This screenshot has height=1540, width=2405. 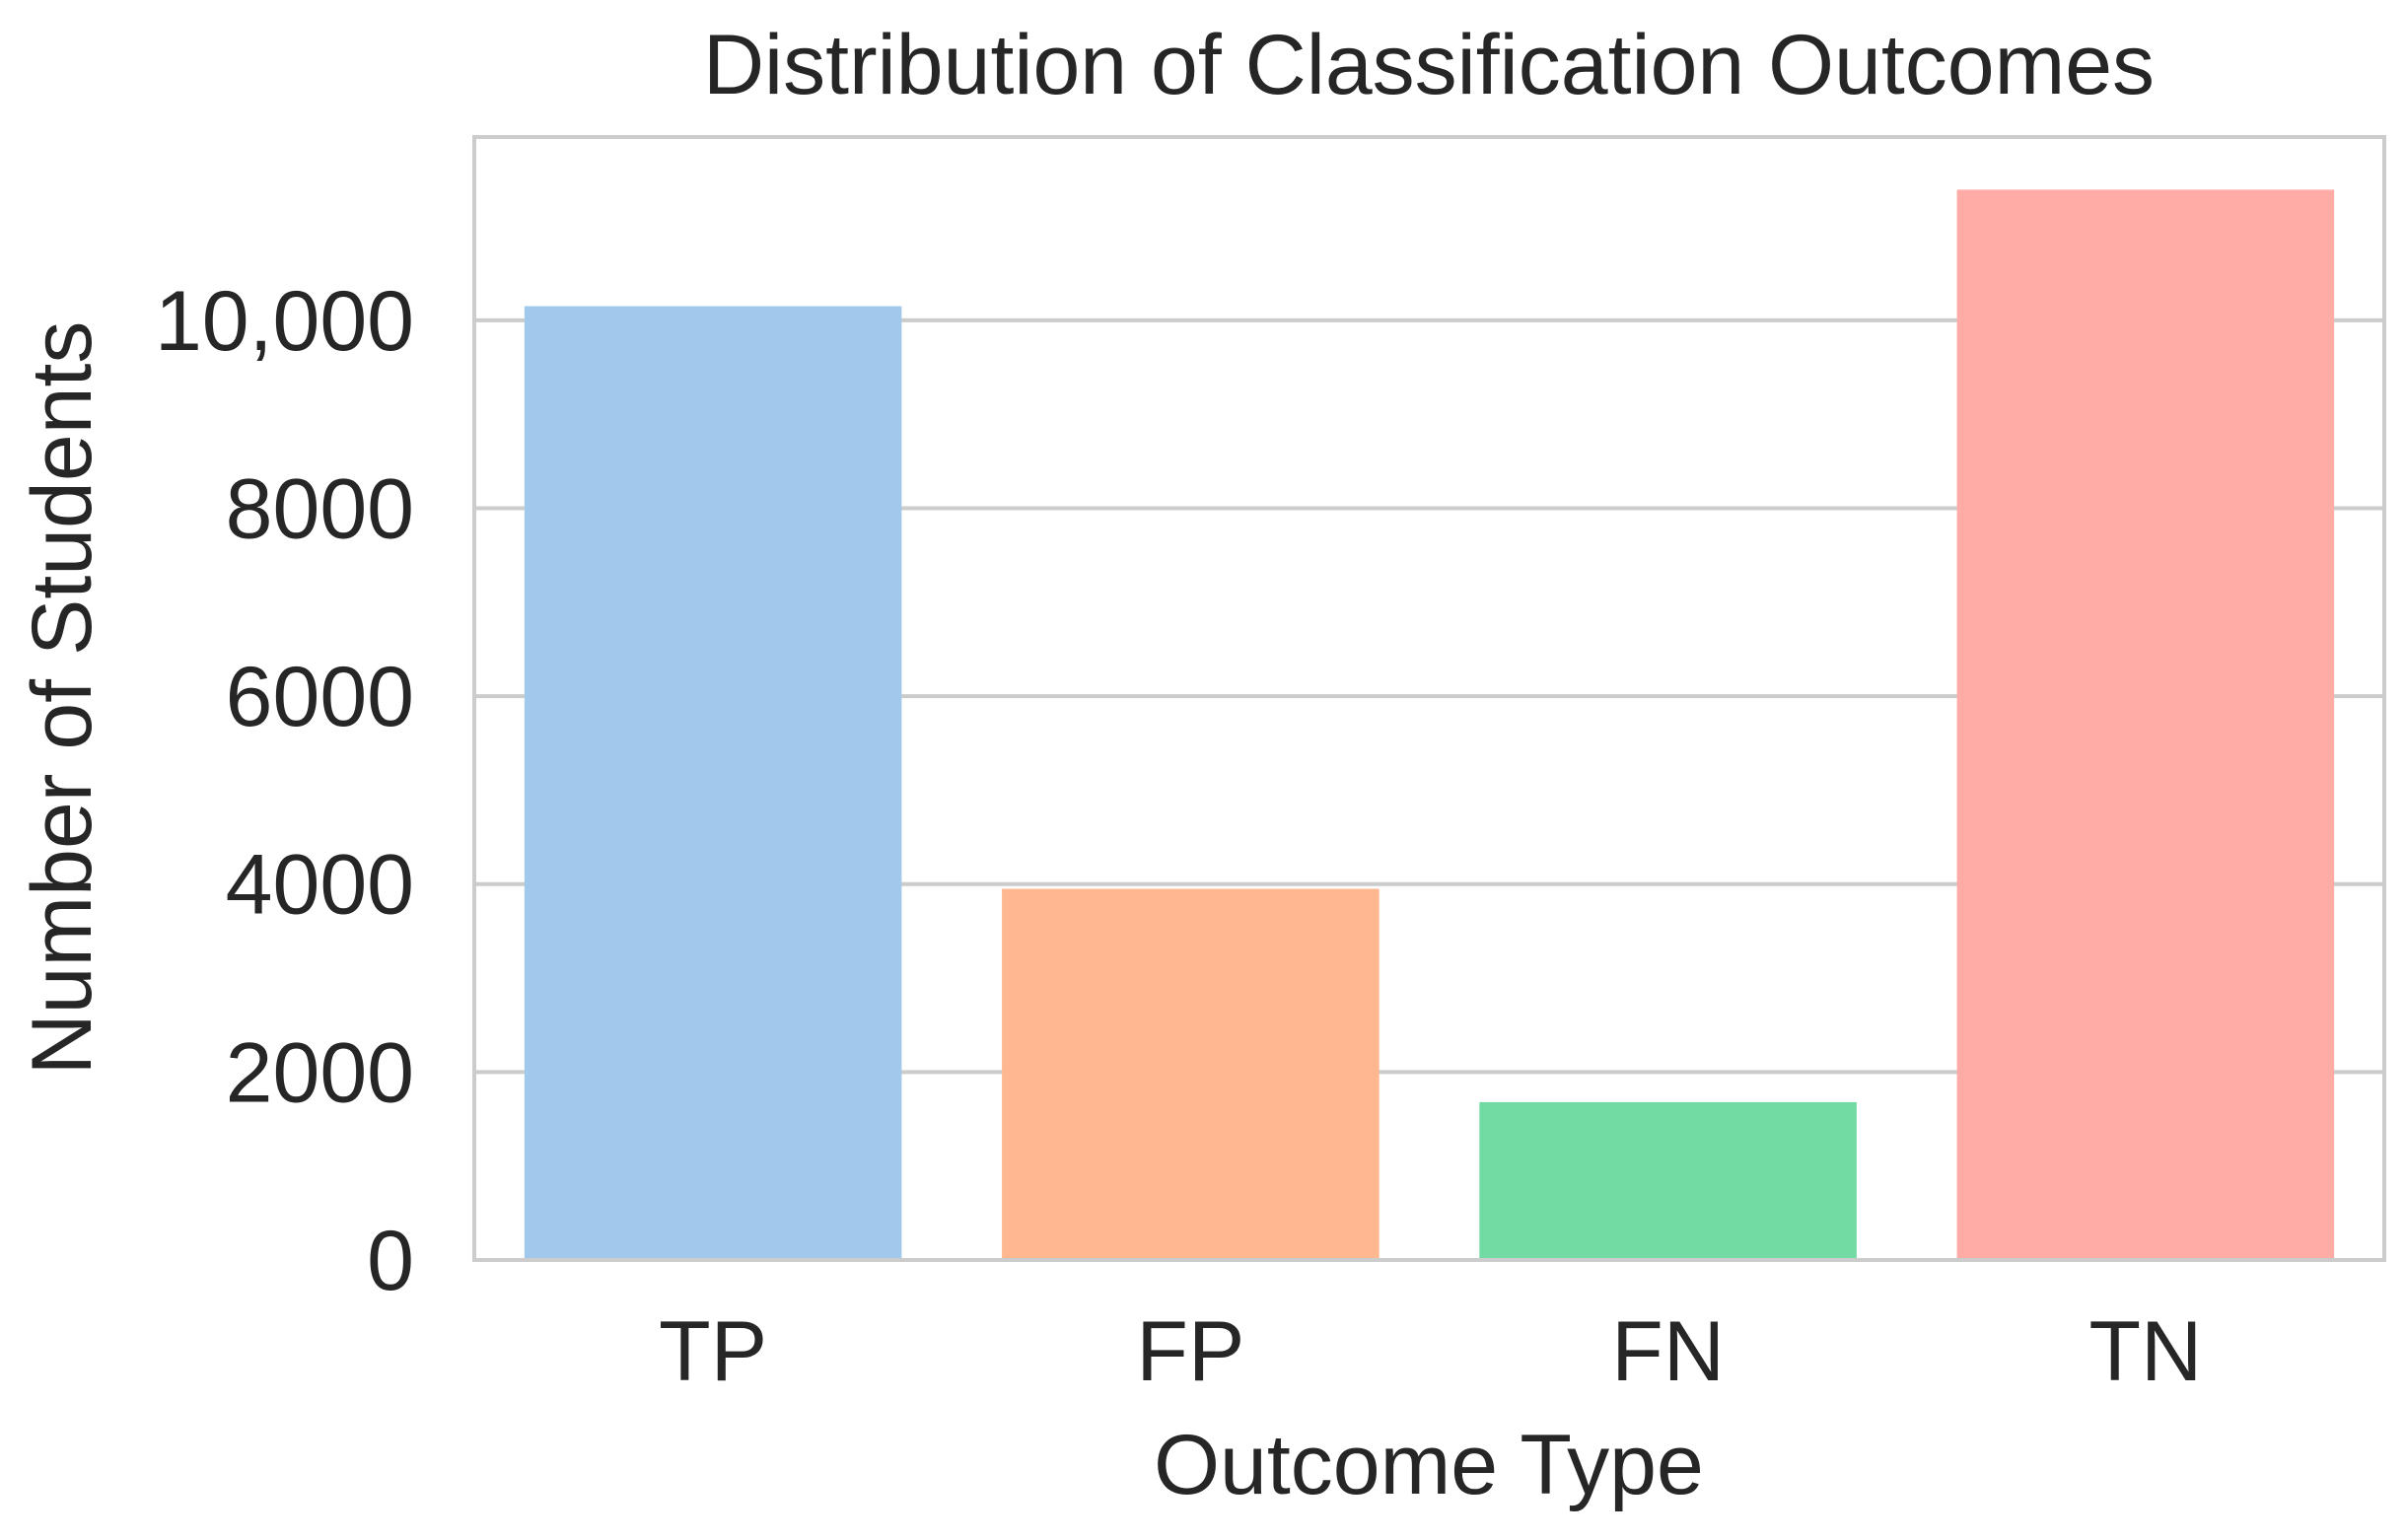 What do you see at coordinates (1190, 1074) in the screenshot?
I see `bar-fp` at bounding box center [1190, 1074].